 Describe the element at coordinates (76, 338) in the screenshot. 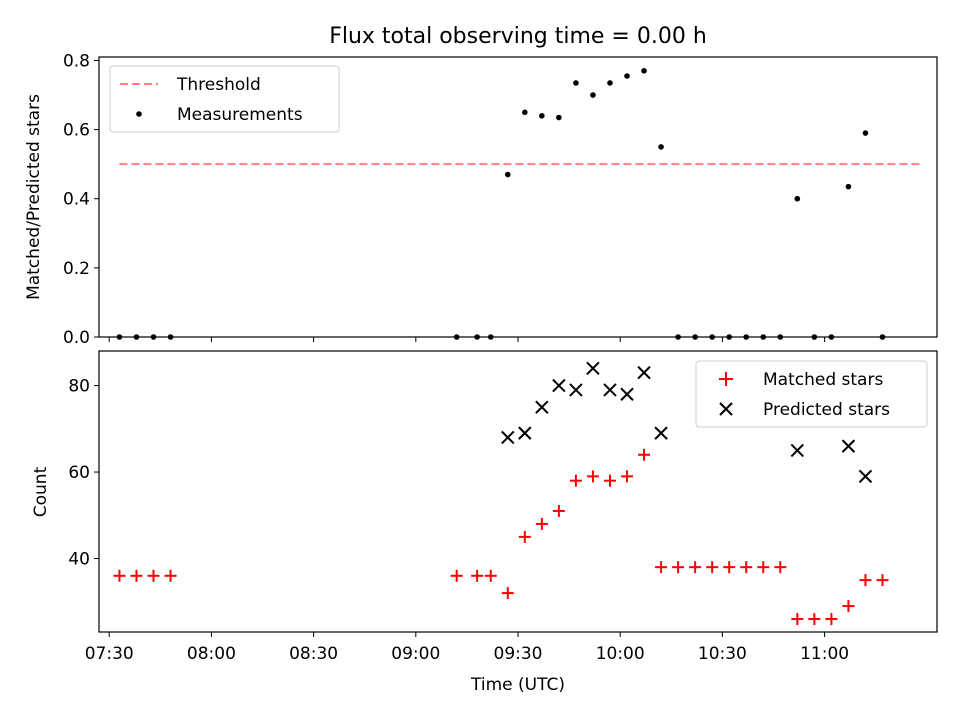

I see `top-y-tick-label: 0.0` at that location.